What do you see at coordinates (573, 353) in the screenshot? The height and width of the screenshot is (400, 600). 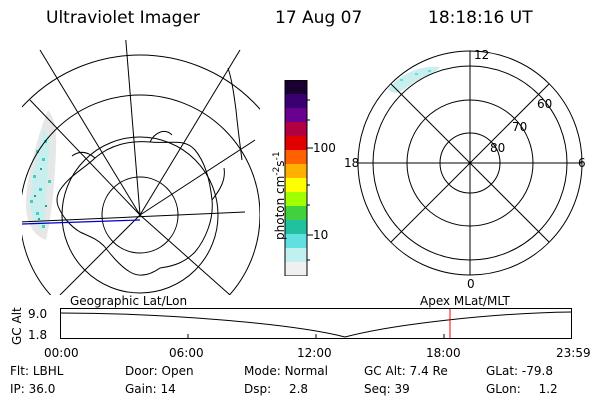 I see `alt-xtick-4: 23:59` at bounding box center [573, 353].